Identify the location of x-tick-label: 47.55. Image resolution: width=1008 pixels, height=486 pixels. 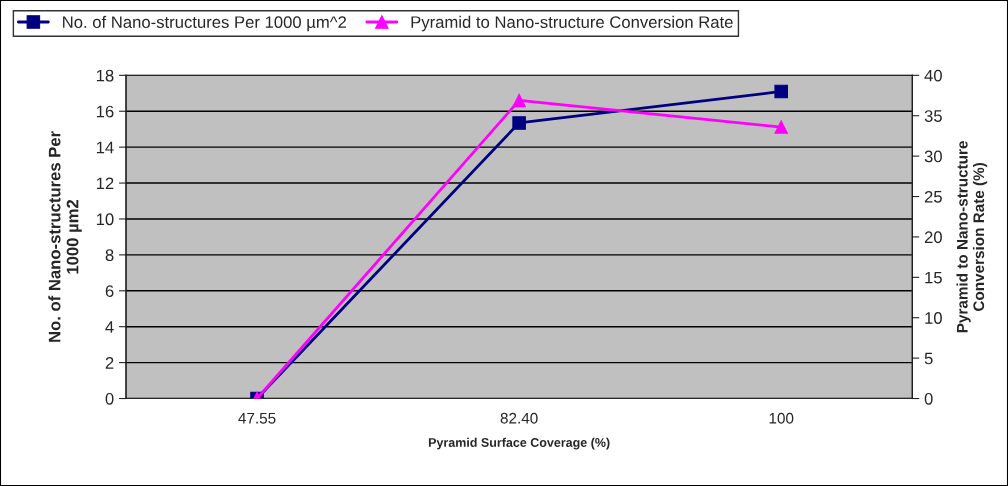
(257, 418).